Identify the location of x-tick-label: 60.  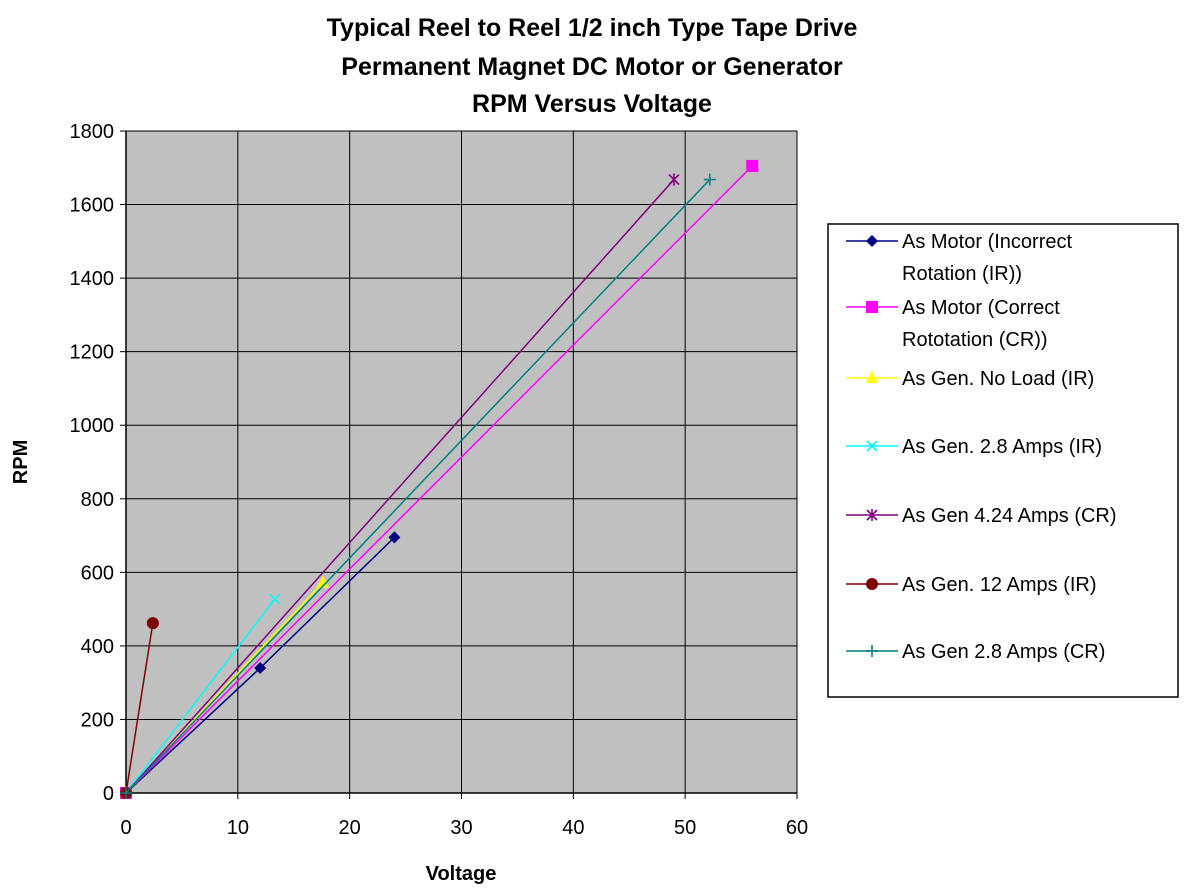
(797, 828).